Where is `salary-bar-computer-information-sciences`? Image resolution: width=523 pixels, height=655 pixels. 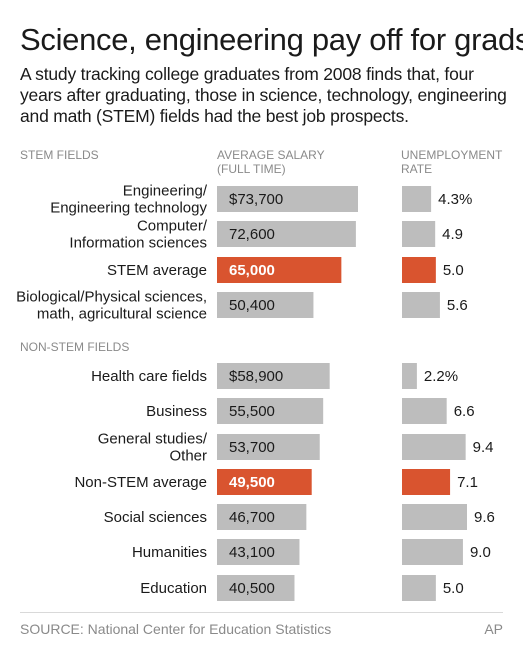 salary-bar-computer-information-sciences is located at coordinates (286, 234).